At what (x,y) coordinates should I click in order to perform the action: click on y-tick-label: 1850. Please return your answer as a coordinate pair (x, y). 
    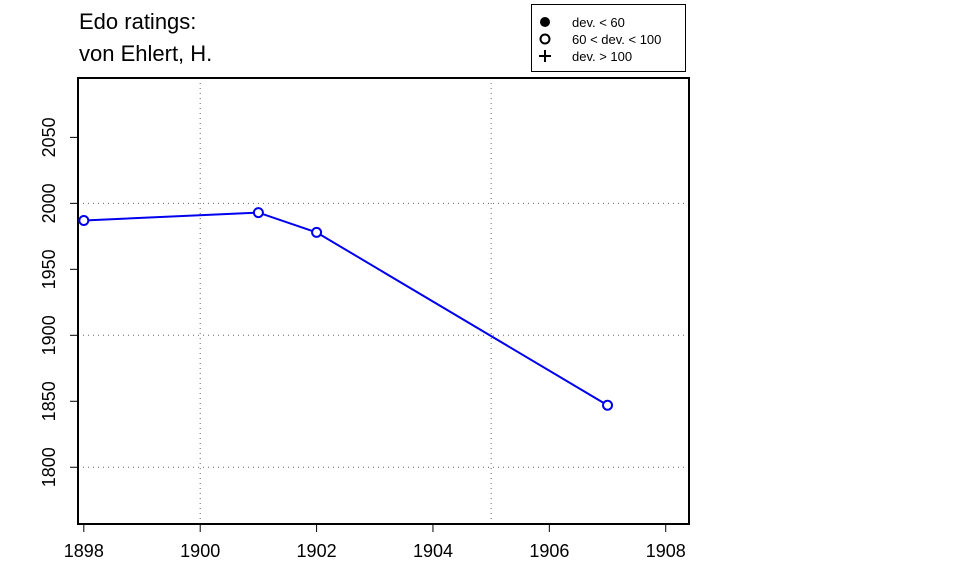
    Looking at the image, I should click on (49, 401).